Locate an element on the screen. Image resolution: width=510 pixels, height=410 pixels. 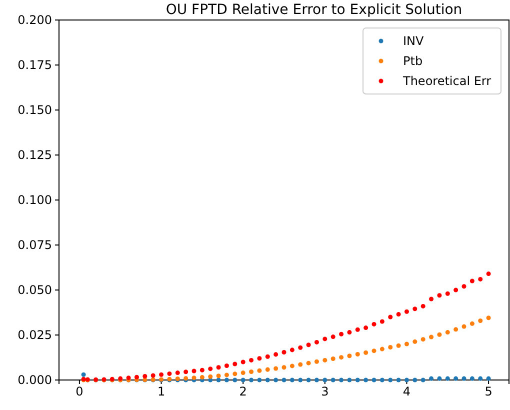
x-tick-label: 2 is located at coordinates (243, 391).